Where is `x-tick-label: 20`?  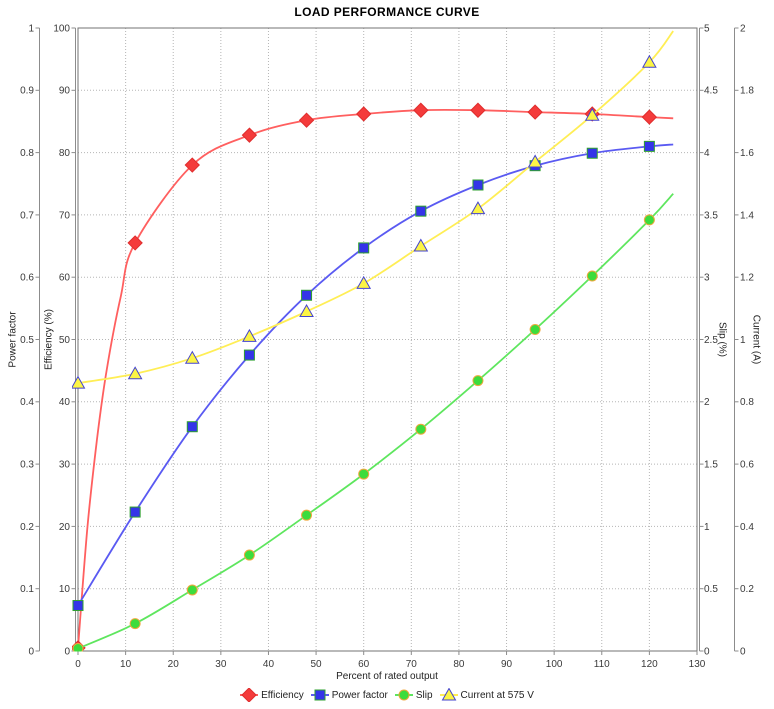 x-tick-label: 20 is located at coordinates (174, 664).